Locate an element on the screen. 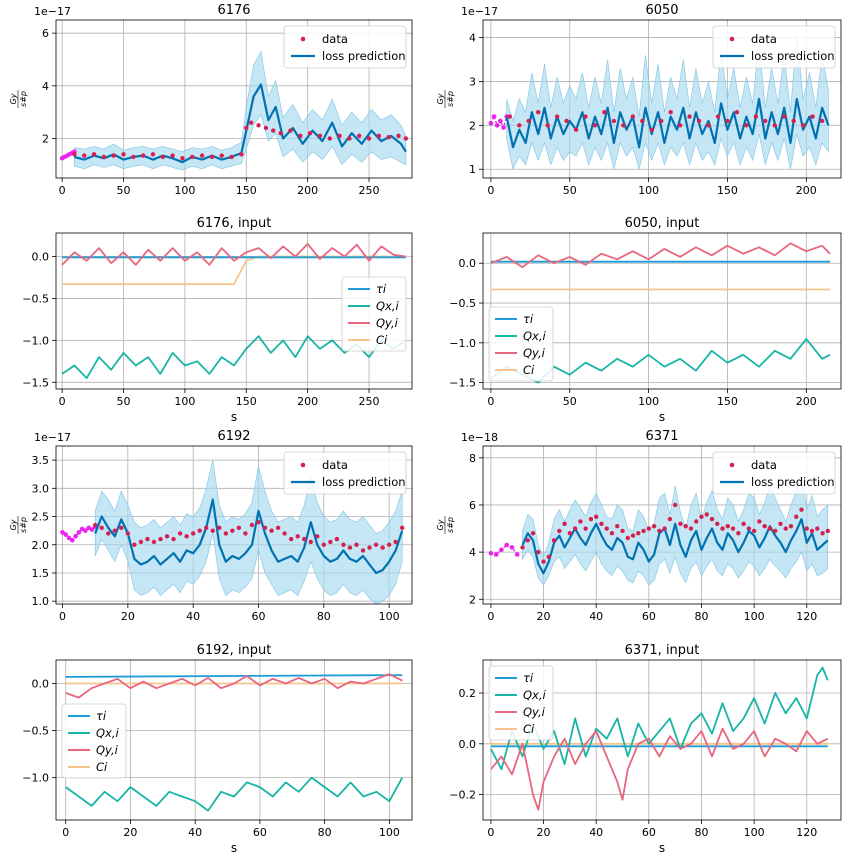 The image size is (858, 855). y-tick-label: 0.0 is located at coordinates (41, 684).